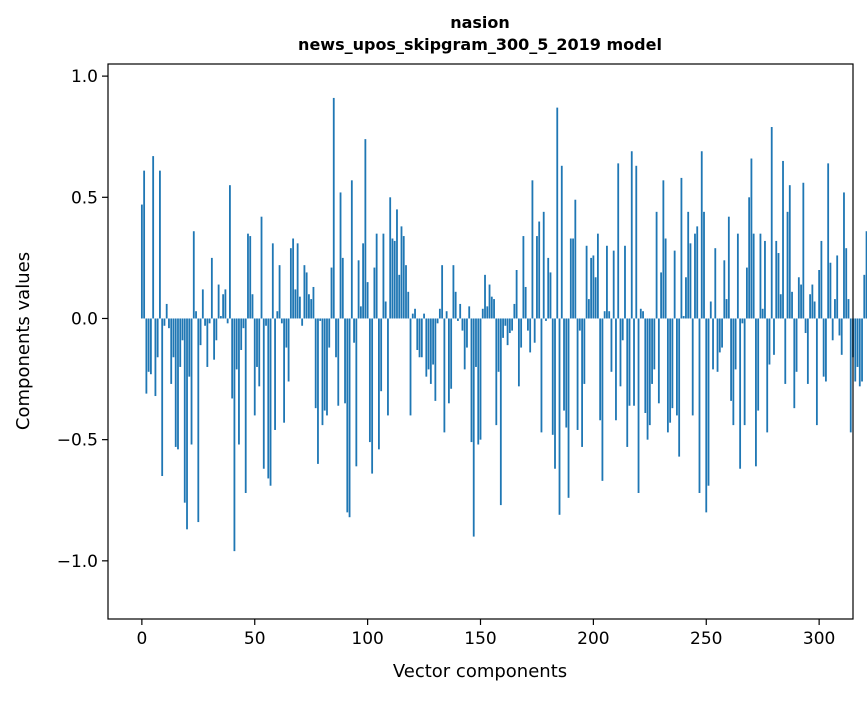  Describe the element at coordinates (706, 639) in the screenshot. I see `x-tick-label: 250` at that location.